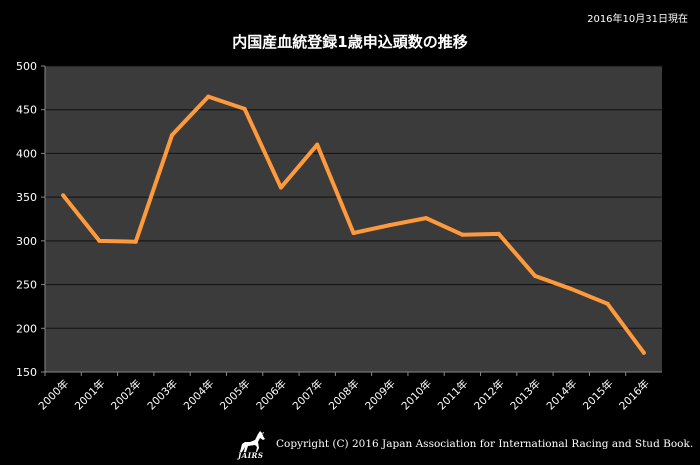 This screenshot has height=465, width=700. I want to click on x-tick-label: 2007年, so click(308, 395).